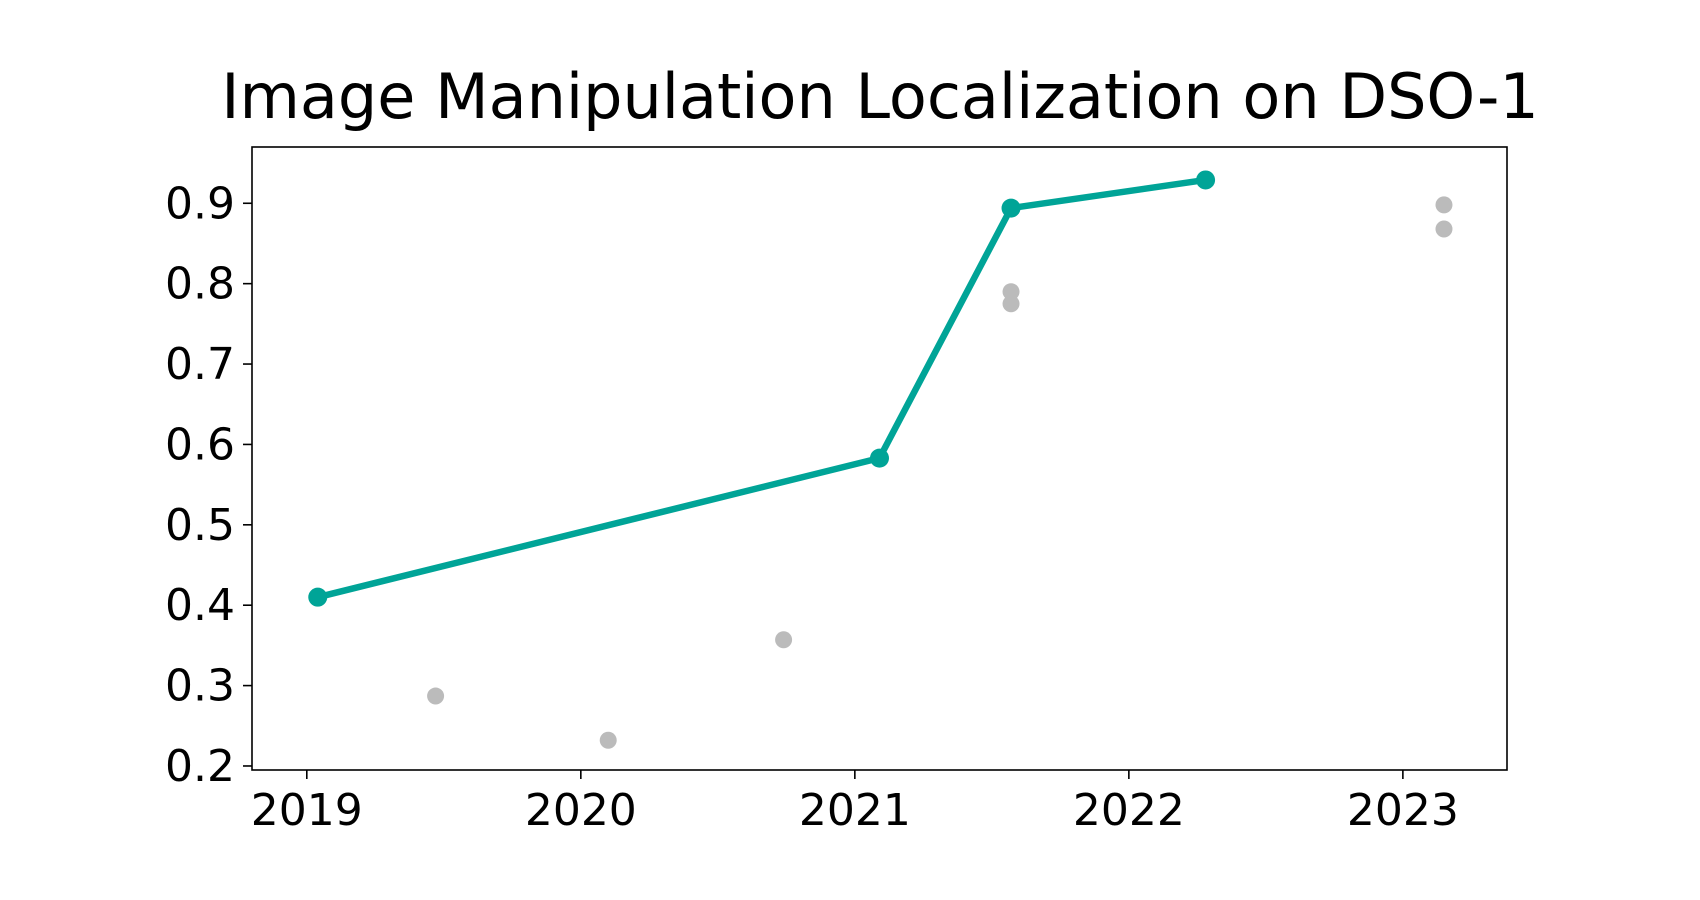 This screenshot has height=900, width=1700. What do you see at coordinates (200, 525) in the screenshot?
I see `y-tick-label-0.5: 0.5` at bounding box center [200, 525].